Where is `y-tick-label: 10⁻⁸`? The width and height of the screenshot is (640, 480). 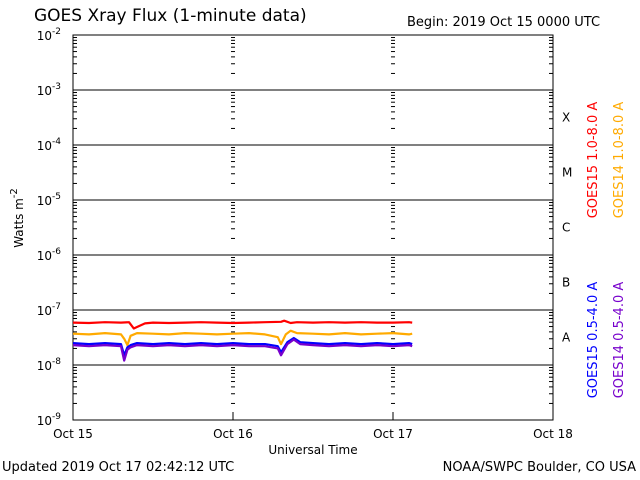 y-tick-label: 10⁻⁸ is located at coordinates (49, 365).